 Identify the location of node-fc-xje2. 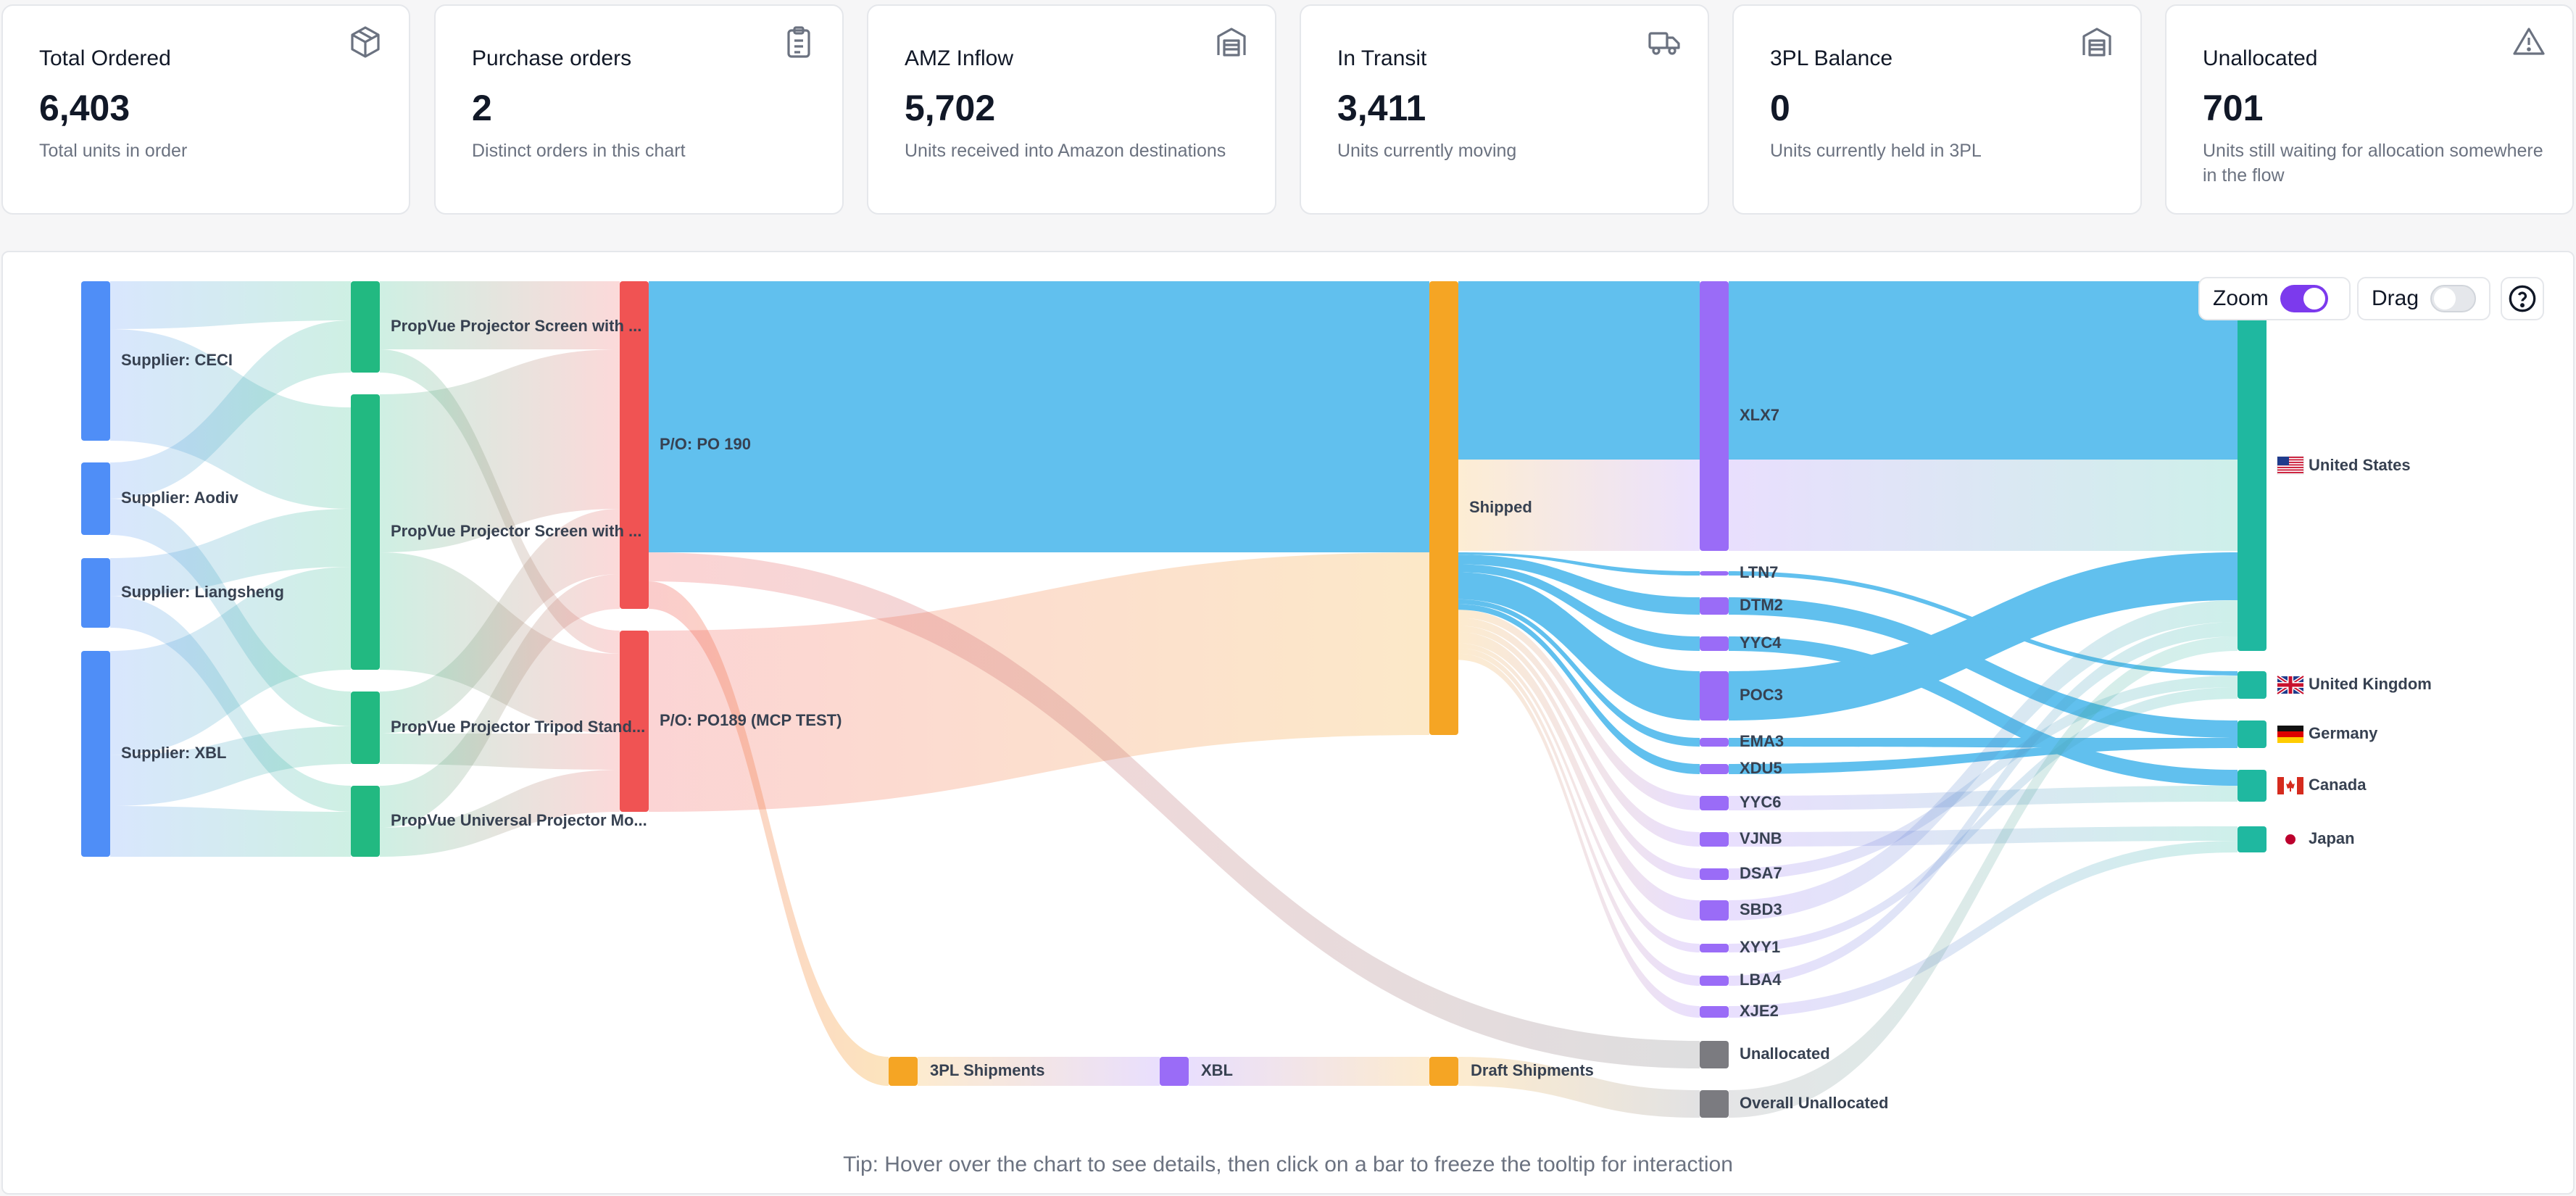
(1714, 1012).